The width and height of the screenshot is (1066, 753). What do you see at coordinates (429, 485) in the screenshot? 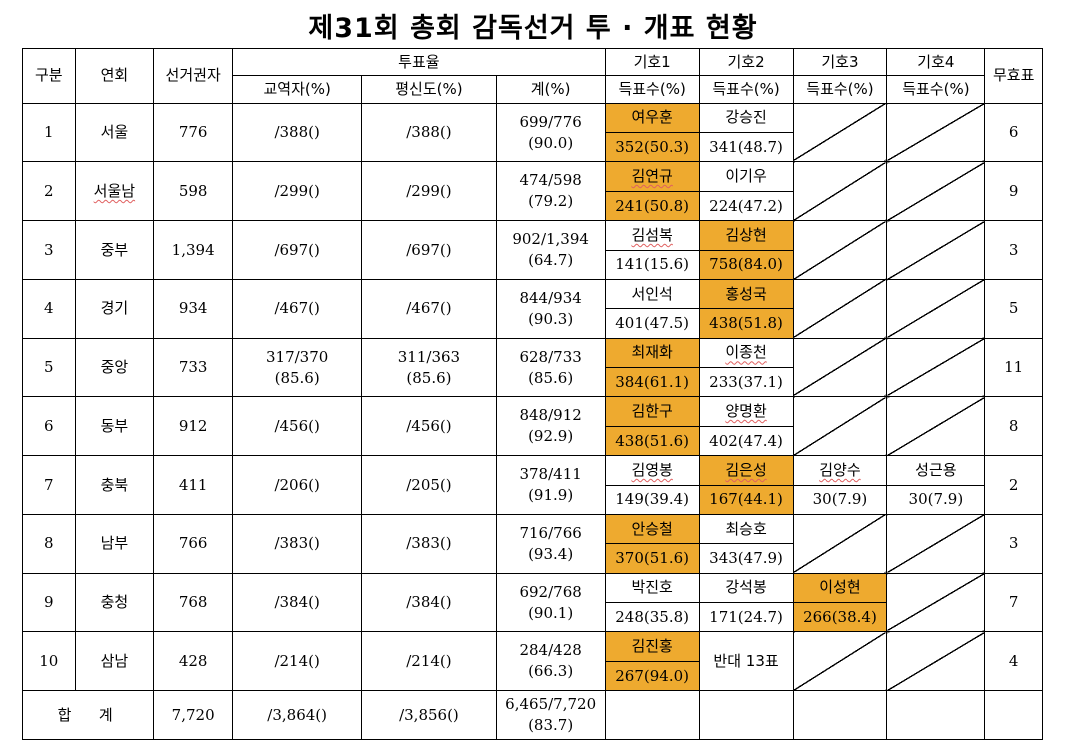
I see `lay-turnout: /205()` at bounding box center [429, 485].